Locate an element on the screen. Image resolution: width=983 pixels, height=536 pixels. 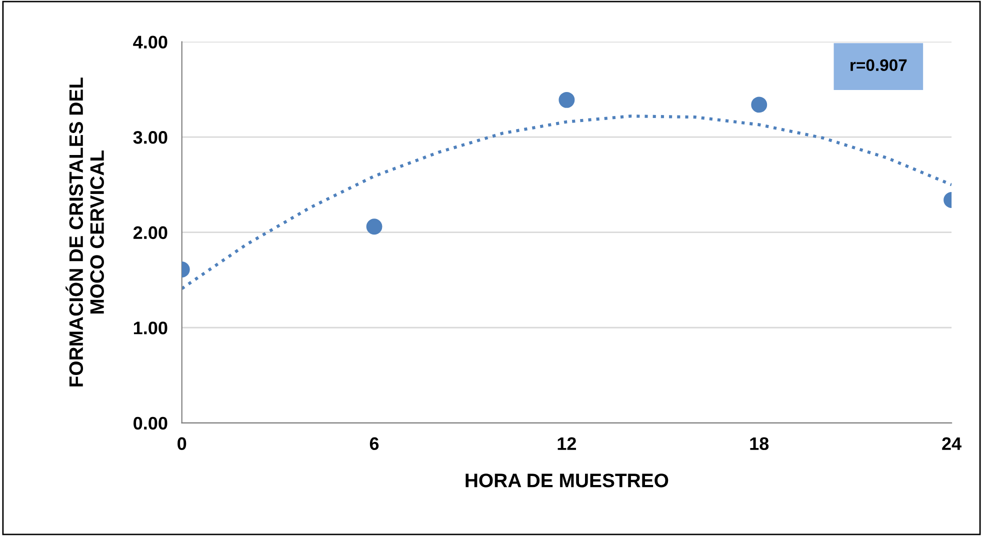
x-tick-label: 24 is located at coordinates (952, 443).